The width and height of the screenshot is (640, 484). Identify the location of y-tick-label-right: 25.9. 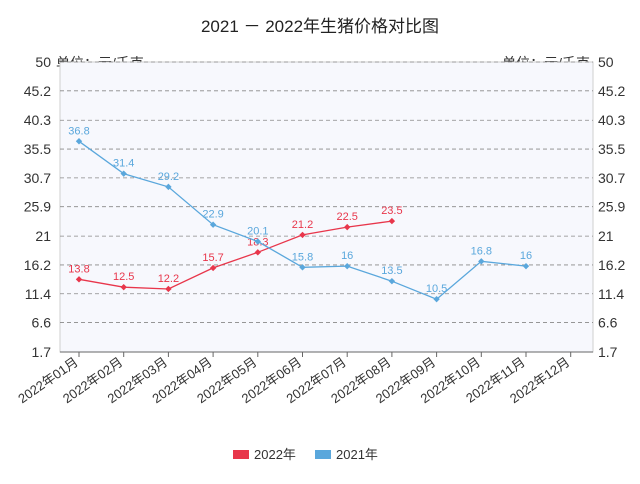
(611, 207).